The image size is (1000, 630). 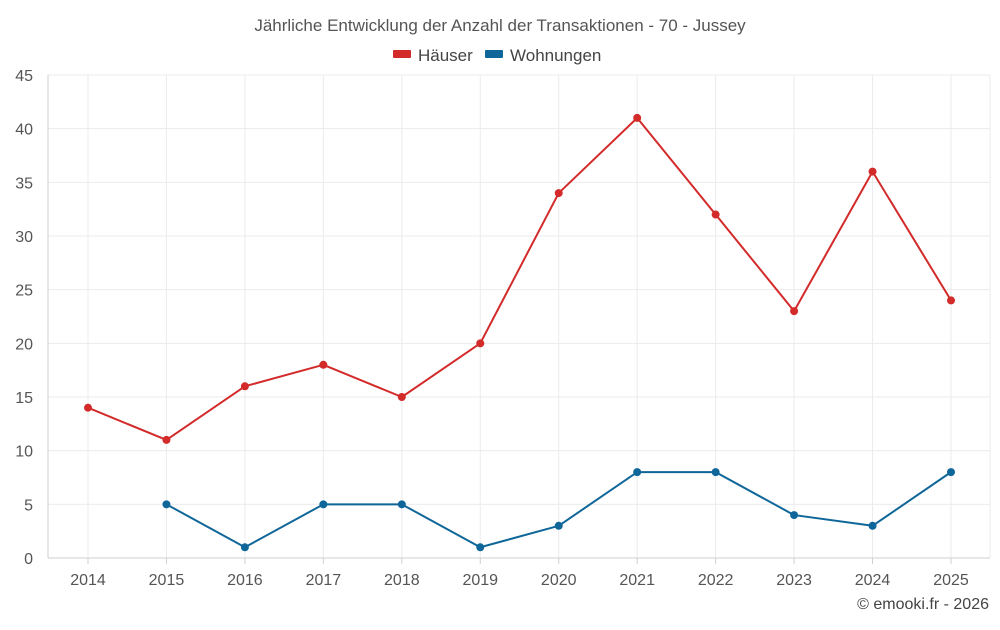 What do you see at coordinates (402, 54) in the screenshot?
I see `legend-swatch-haeuser` at bounding box center [402, 54].